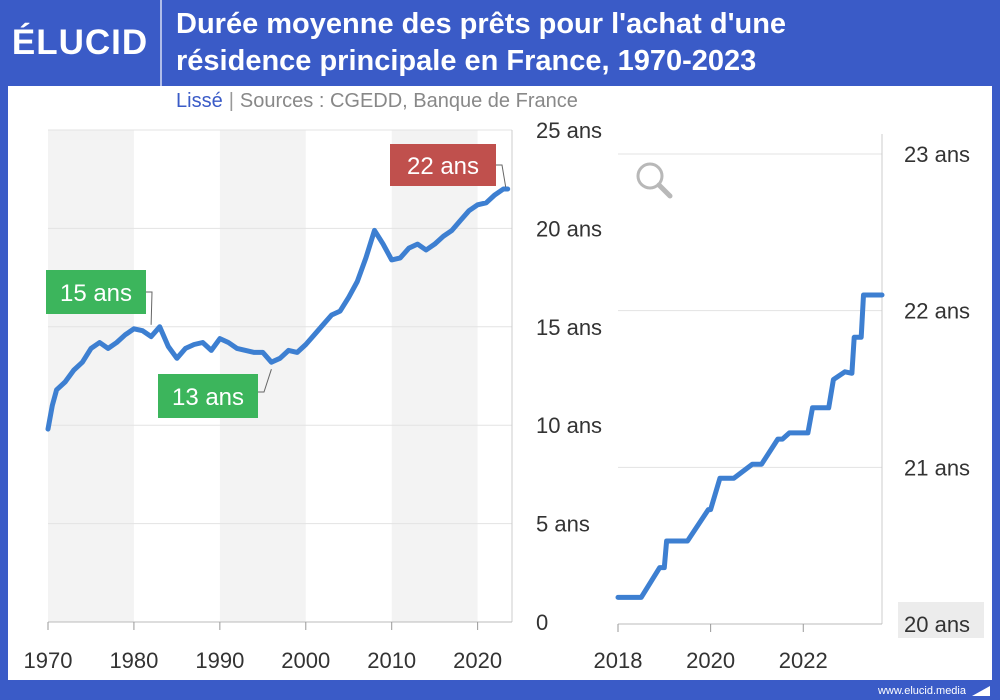  I want to click on sources-text: Sources : CGEDD, Banque de France, so click(408, 101).